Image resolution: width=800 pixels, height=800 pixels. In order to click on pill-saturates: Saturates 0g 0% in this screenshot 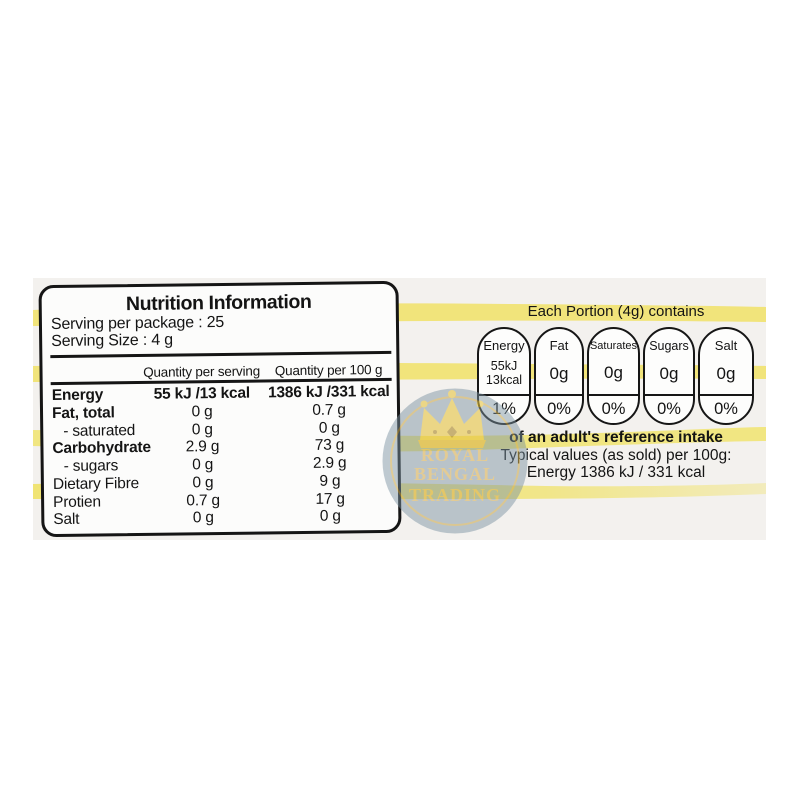, I will do `click(613, 376)`.